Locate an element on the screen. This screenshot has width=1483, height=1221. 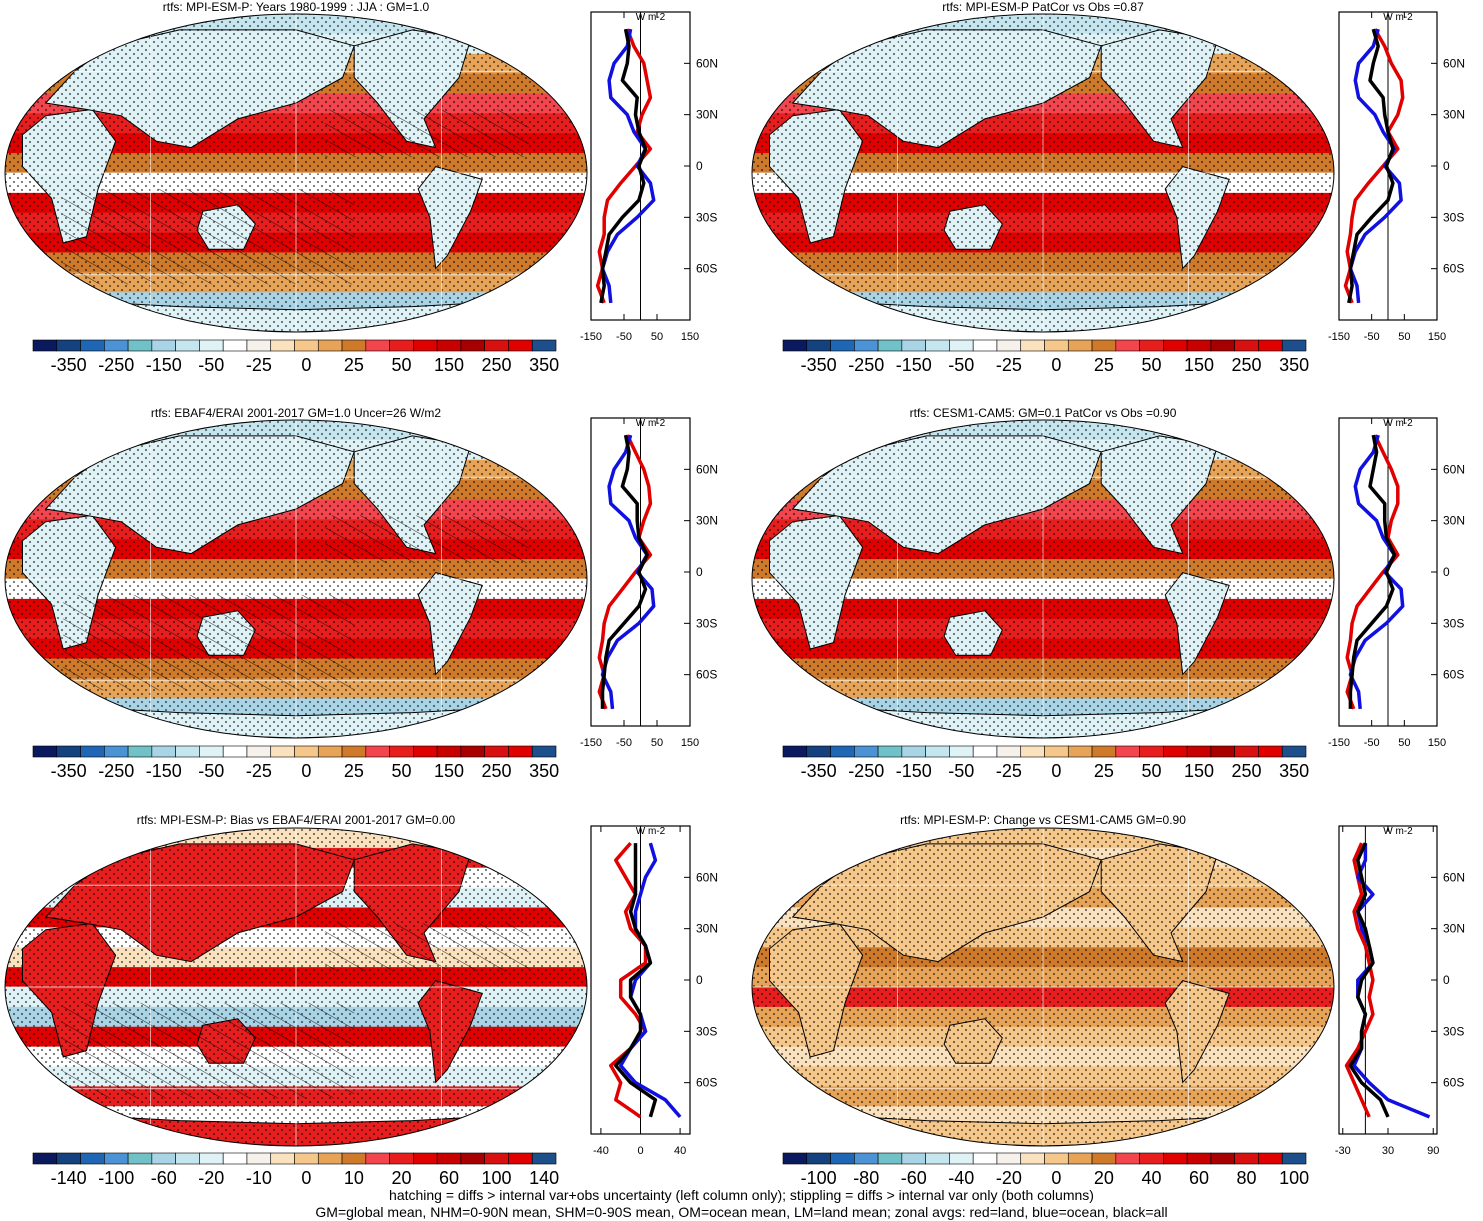
colorbar-tick-label: -100 is located at coordinates (116, 1178).